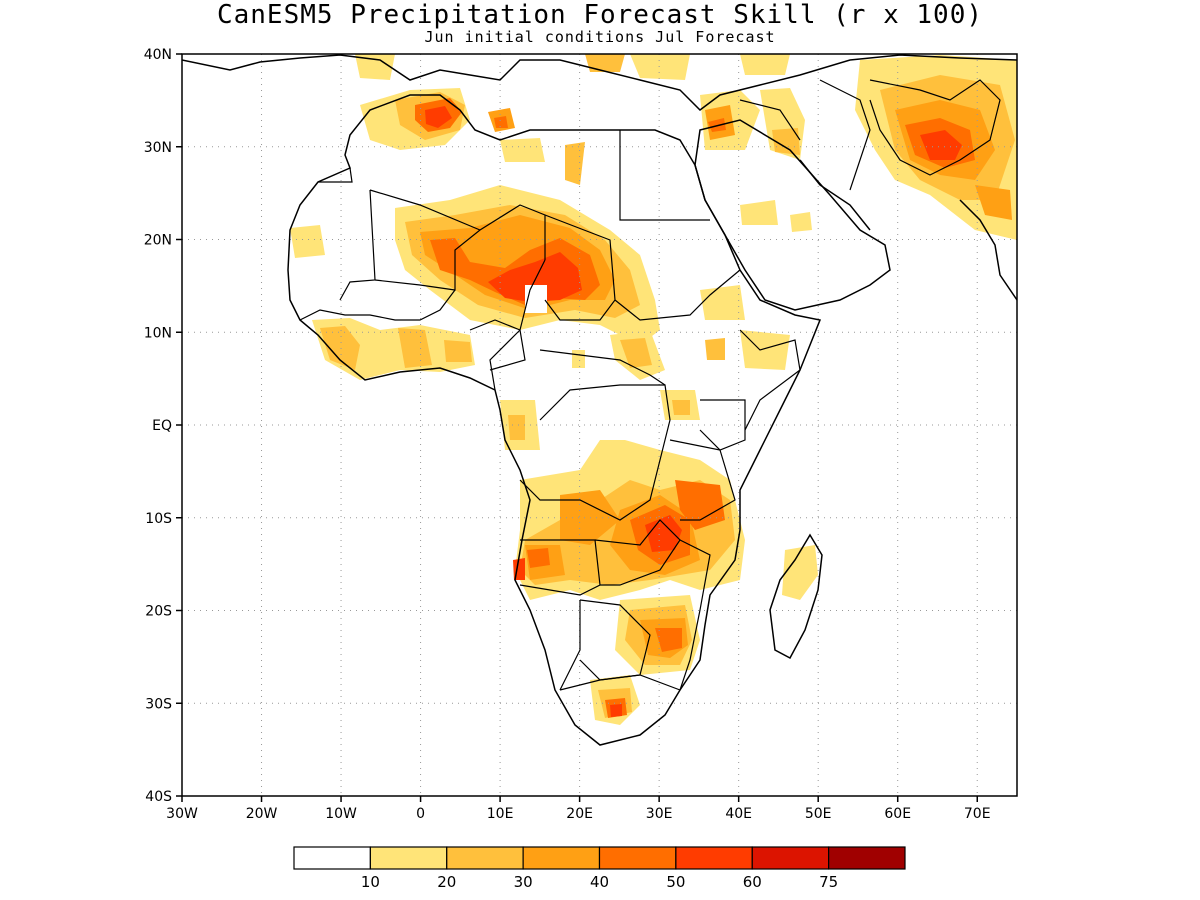 The height and width of the screenshot is (900, 1200). Describe the element at coordinates (600, 37) in the screenshot. I see `map-subtitle: Jun initial conditions Jul Forecast` at that location.